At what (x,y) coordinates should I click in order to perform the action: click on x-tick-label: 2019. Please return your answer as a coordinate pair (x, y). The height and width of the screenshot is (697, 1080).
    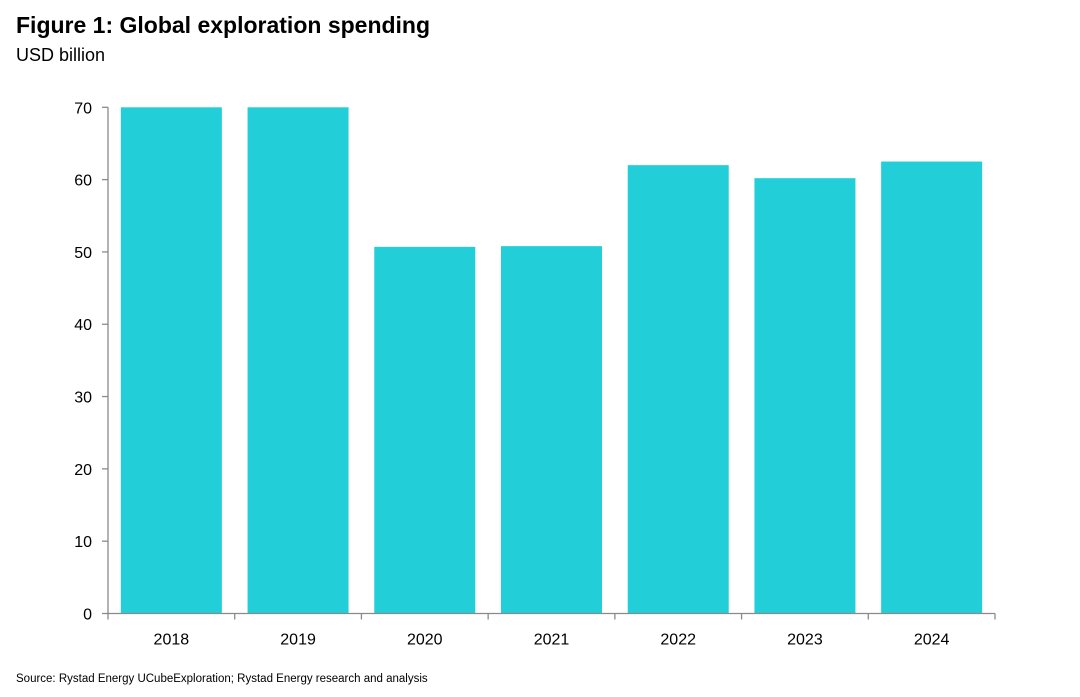
    Looking at the image, I should click on (298, 640).